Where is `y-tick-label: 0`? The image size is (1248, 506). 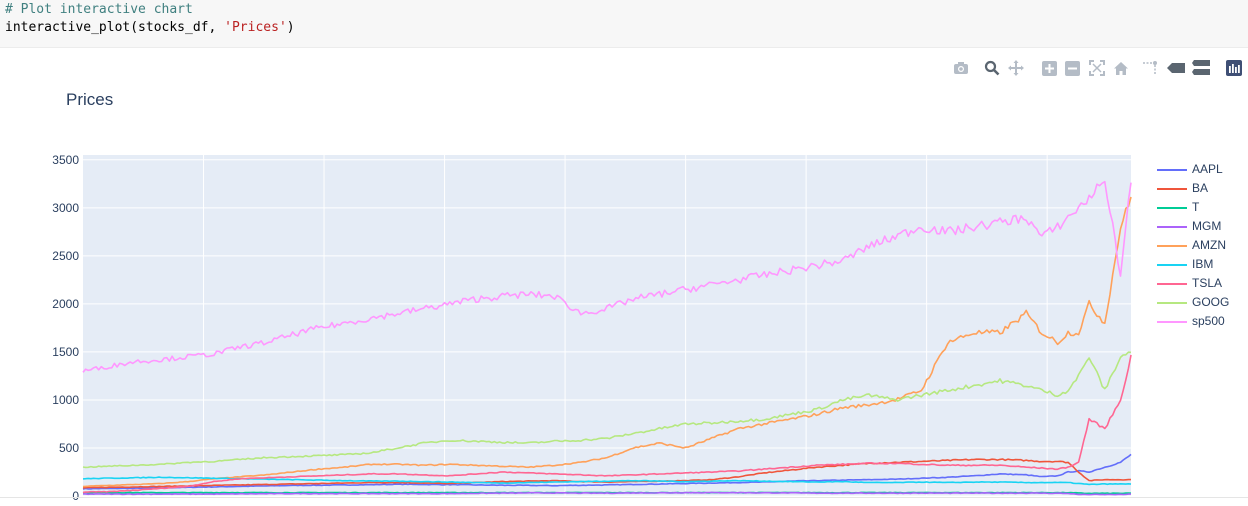 y-tick-label: 0 is located at coordinates (75, 494).